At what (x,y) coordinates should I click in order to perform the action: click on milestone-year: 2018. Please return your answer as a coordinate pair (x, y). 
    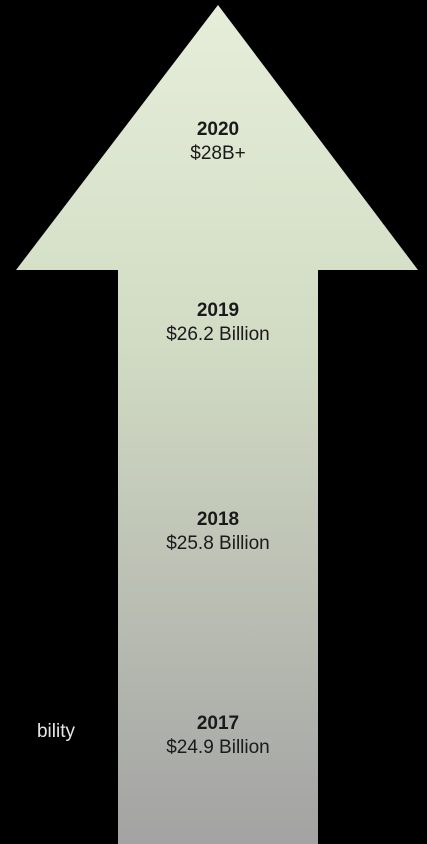
    Looking at the image, I should click on (218, 519).